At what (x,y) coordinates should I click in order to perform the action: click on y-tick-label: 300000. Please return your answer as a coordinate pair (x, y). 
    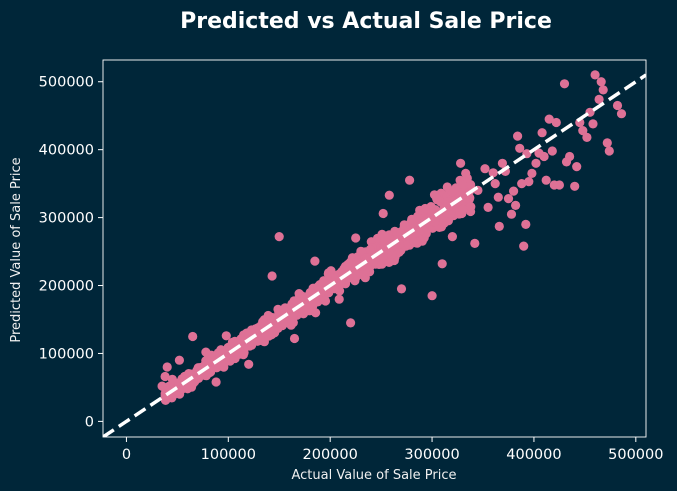
    Looking at the image, I should click on (66, 219).